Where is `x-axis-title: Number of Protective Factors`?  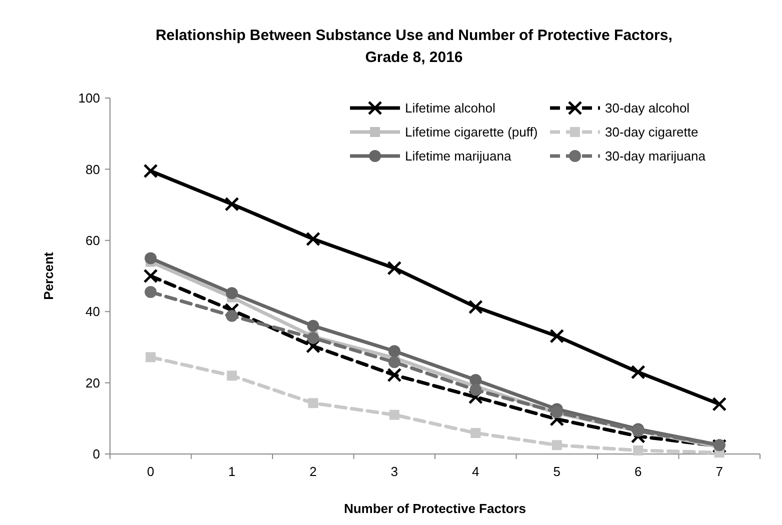 x-axis-title: Number of Protective Factors is located at coordinates (435, 508).